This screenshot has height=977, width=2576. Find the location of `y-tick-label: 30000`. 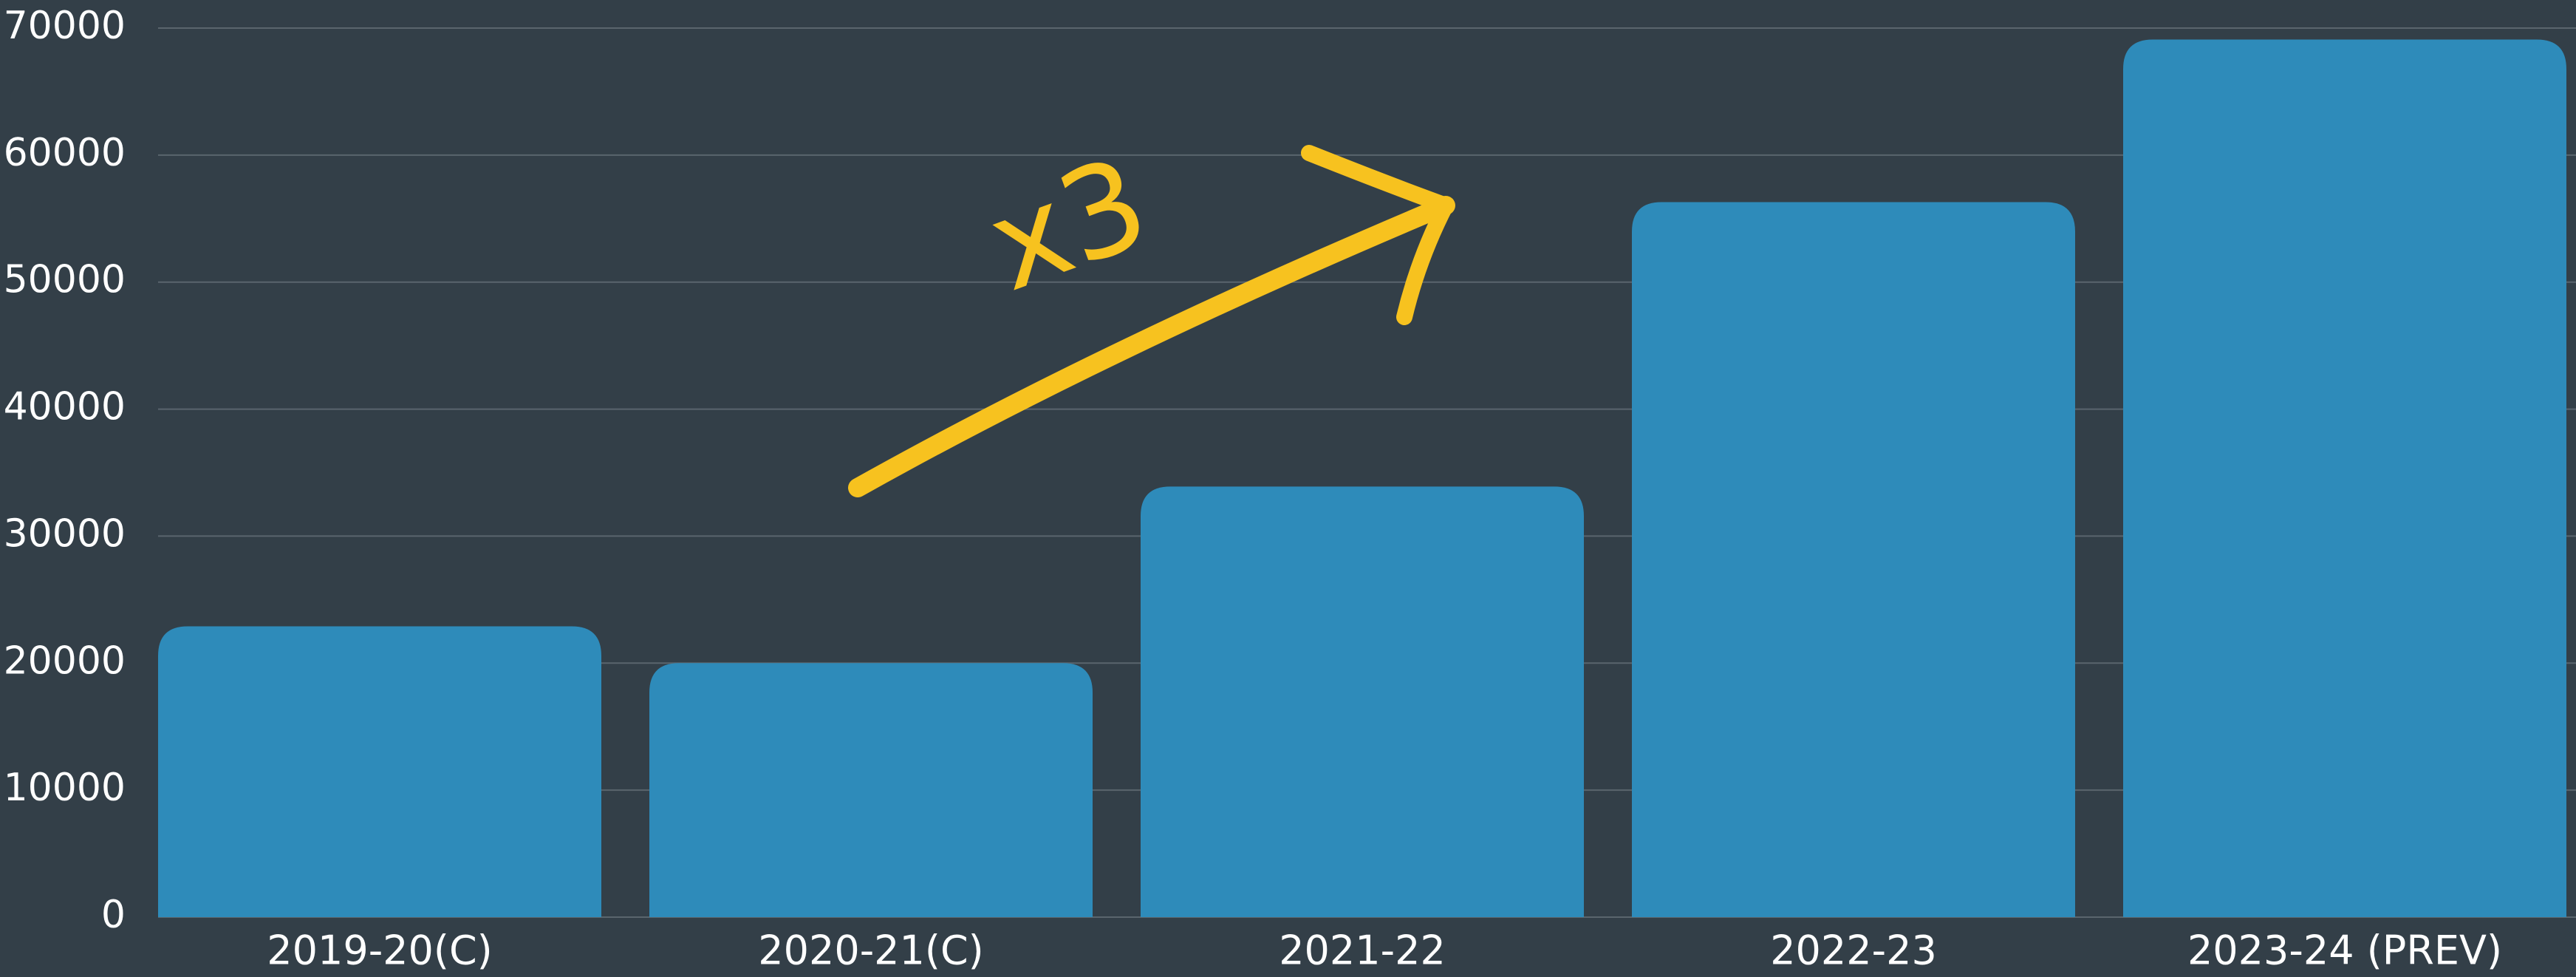

y-tick-label: 30000 is located at coordinates (65, 533).